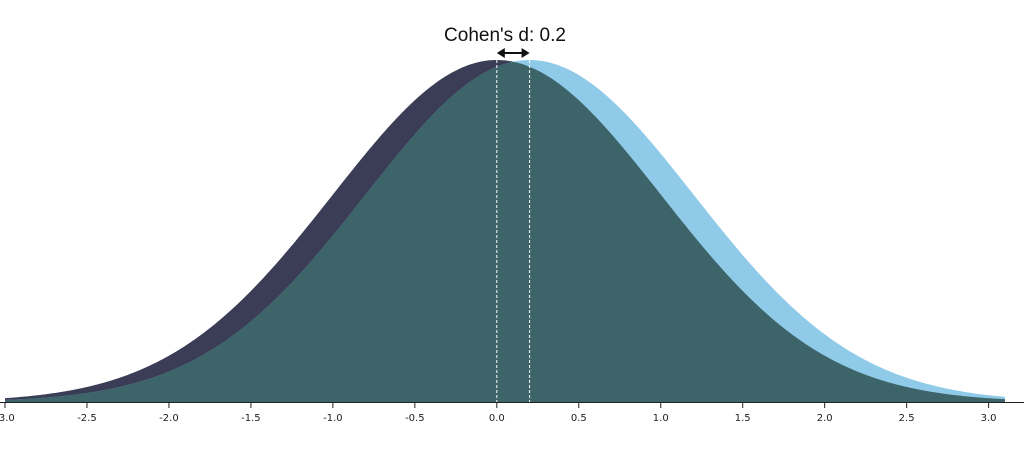 This screenshot has height=450, width=1024. What do you see at coordinates (989, 418) in the screenshot?
I see `x-tick-label: 3.0` at bounding box center [989, 418].